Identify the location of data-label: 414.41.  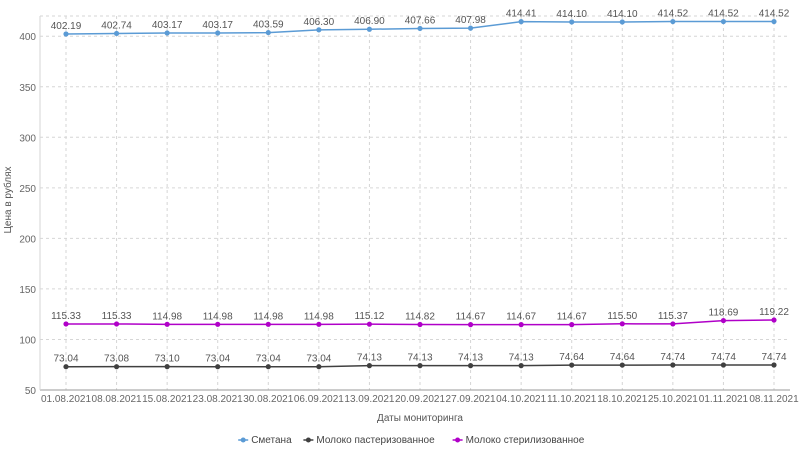
(521, 14).